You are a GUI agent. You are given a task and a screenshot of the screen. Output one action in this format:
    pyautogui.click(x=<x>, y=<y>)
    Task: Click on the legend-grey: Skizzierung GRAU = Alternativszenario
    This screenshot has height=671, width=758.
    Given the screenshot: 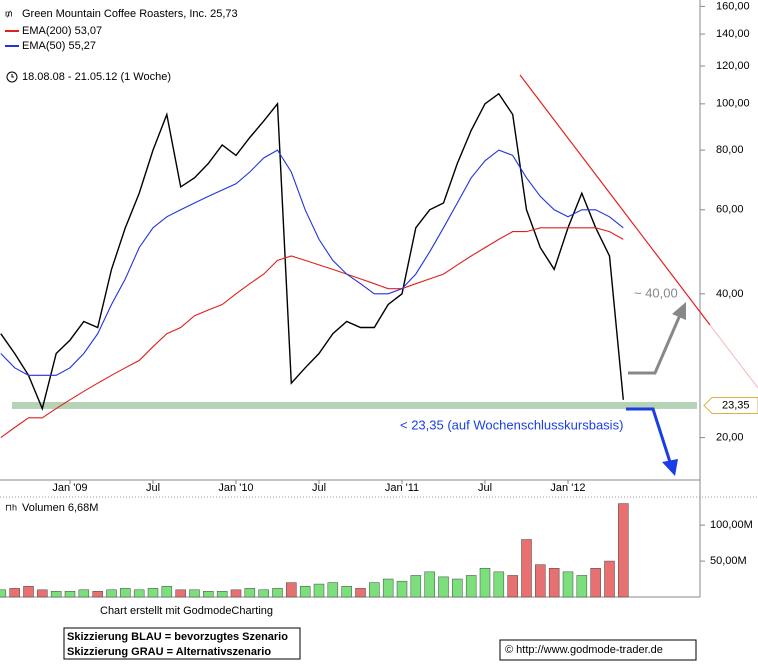 What is the action you would take?
    pyautogui.click(x=169, y=652)
    